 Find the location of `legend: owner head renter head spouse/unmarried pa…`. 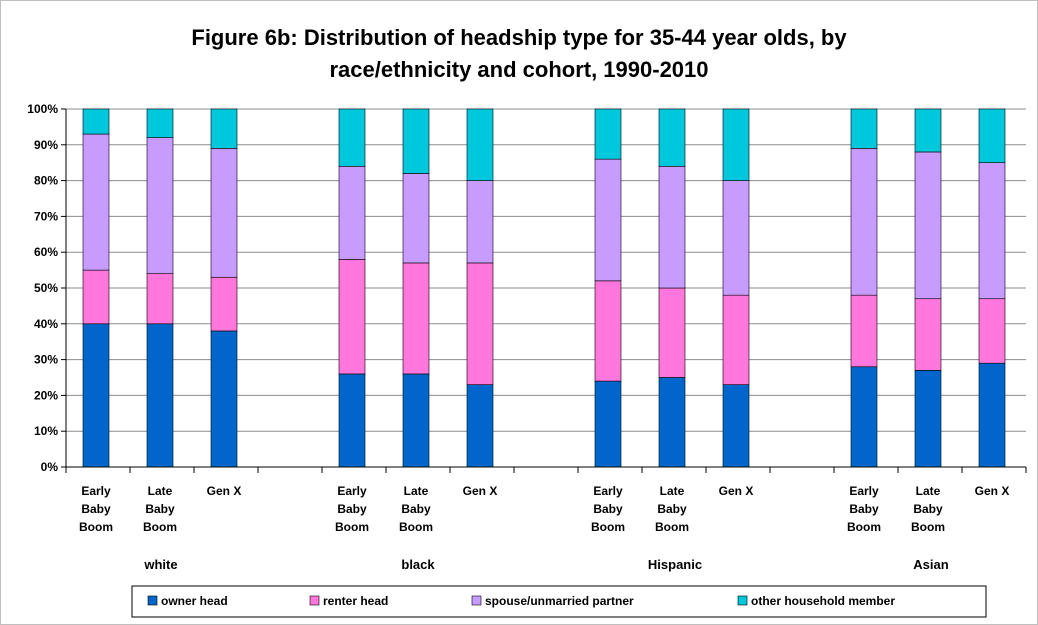

legend: owner head renter head spouse/unmarried pa… is located at coordinates (559, 601).